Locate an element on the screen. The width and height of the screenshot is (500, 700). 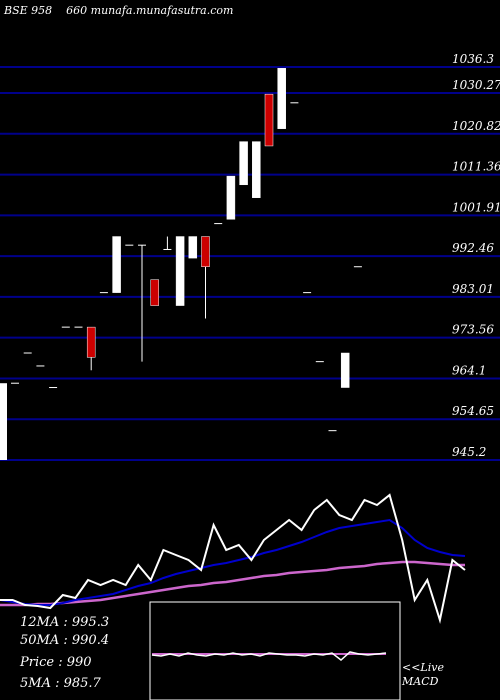
chart-header: BSE 958 660 munafa.munafasutra.com is located at coordinates (118, 10).